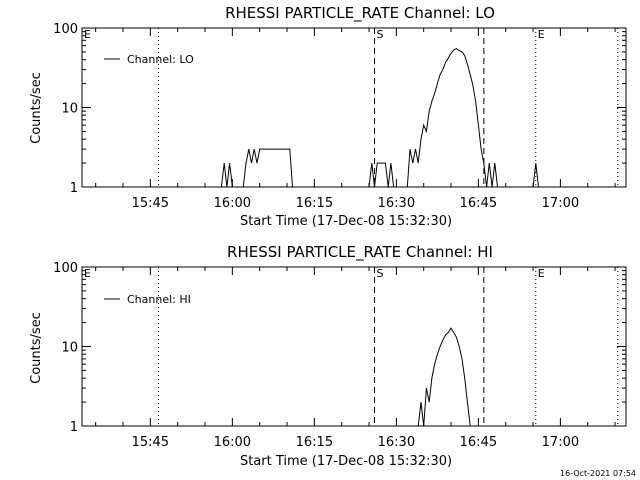  I want to click on chart-title: RHESSI PARTICLE_RATE Channel: LO, so click(360, 13).